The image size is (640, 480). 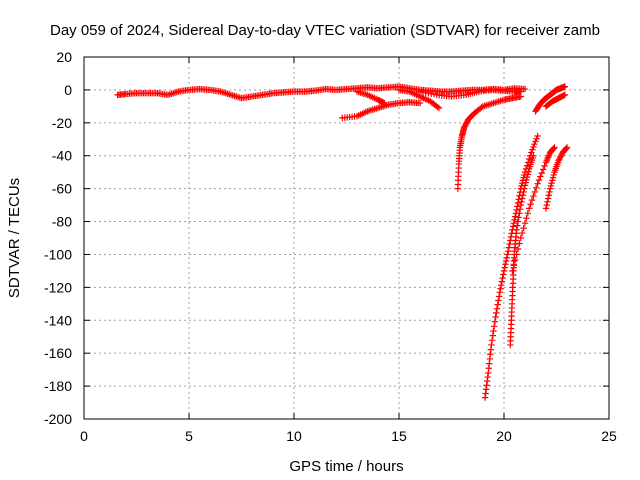 I want to click on y-axis-title: SDTVAR / TECUs, so click(x=14, y=238).